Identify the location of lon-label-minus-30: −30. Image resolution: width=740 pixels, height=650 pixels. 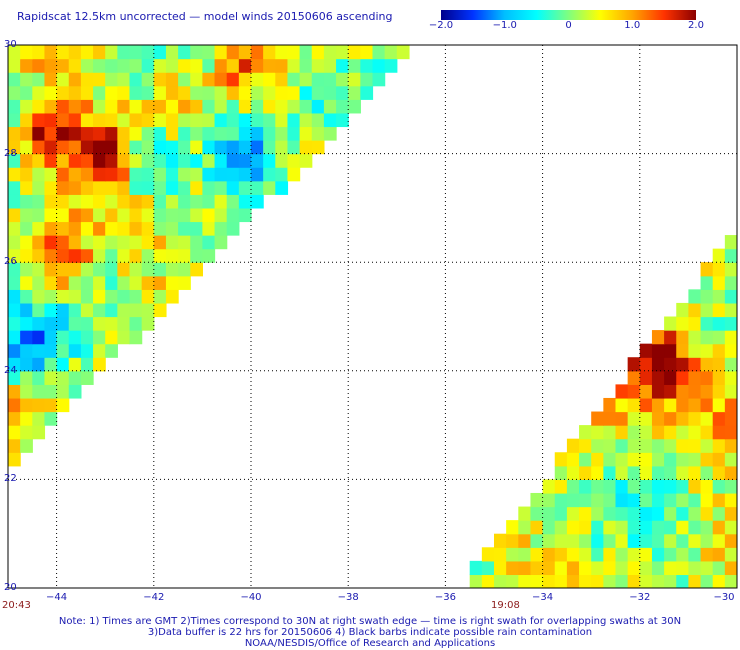
(724, 597).